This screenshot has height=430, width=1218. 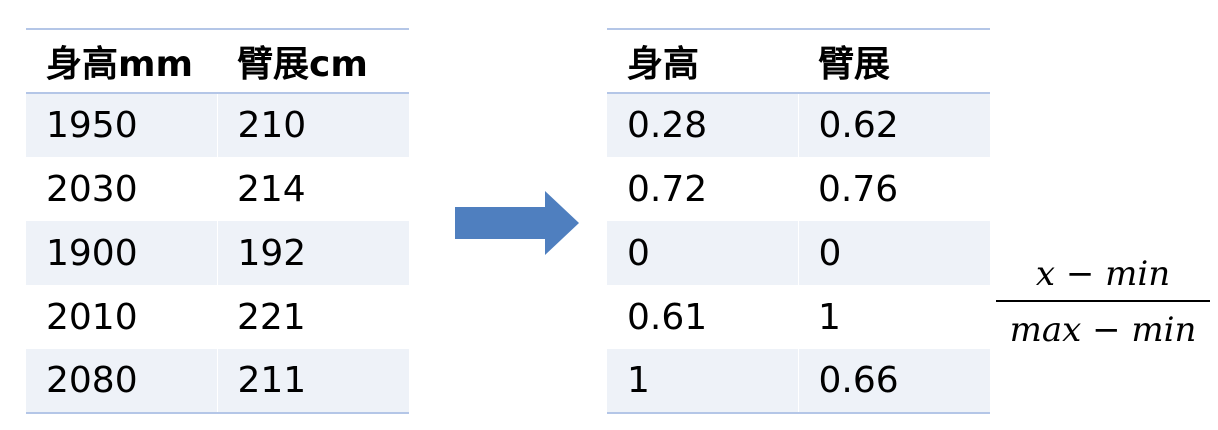 I want to click on fraction-bar, so click(x=1103, y=301).